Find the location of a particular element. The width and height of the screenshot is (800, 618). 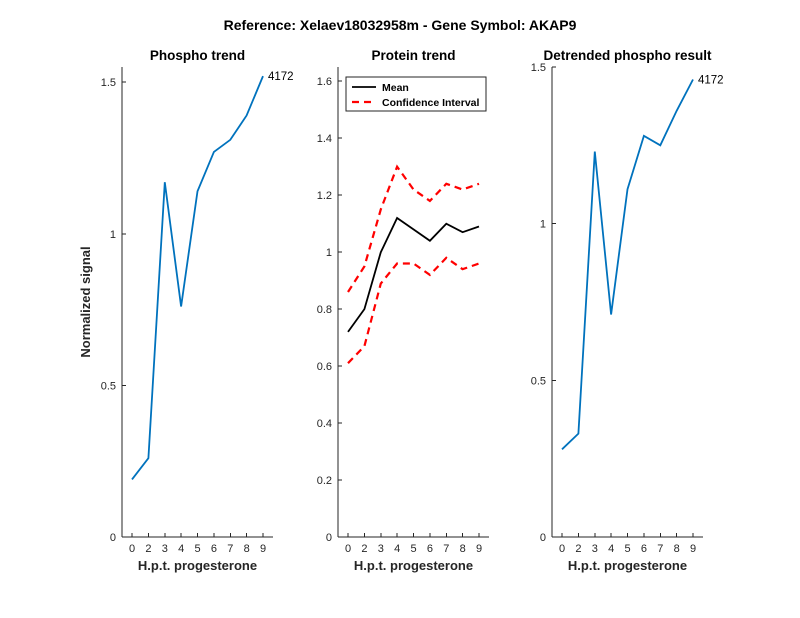

legend: Mean Confidence Interval is located at coordinates (416, 94).